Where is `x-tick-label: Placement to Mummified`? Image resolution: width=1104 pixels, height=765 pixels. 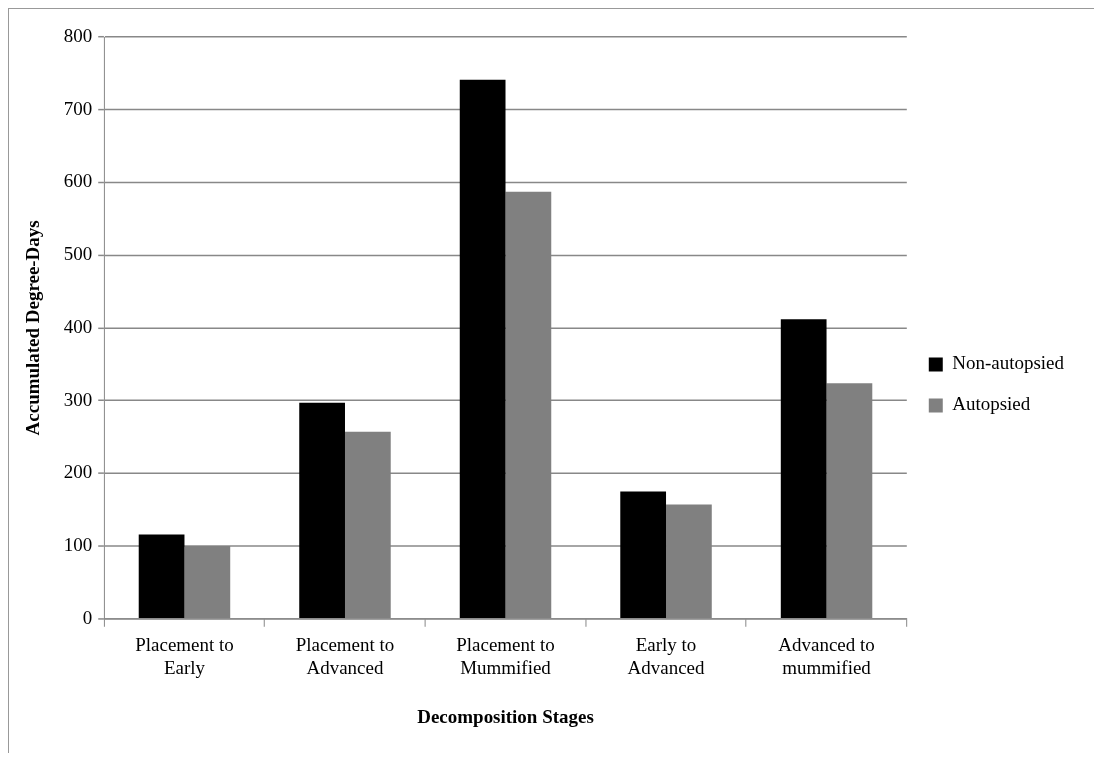 x-tick-label: Placement to Mummified is located at coordinates (505, 656).